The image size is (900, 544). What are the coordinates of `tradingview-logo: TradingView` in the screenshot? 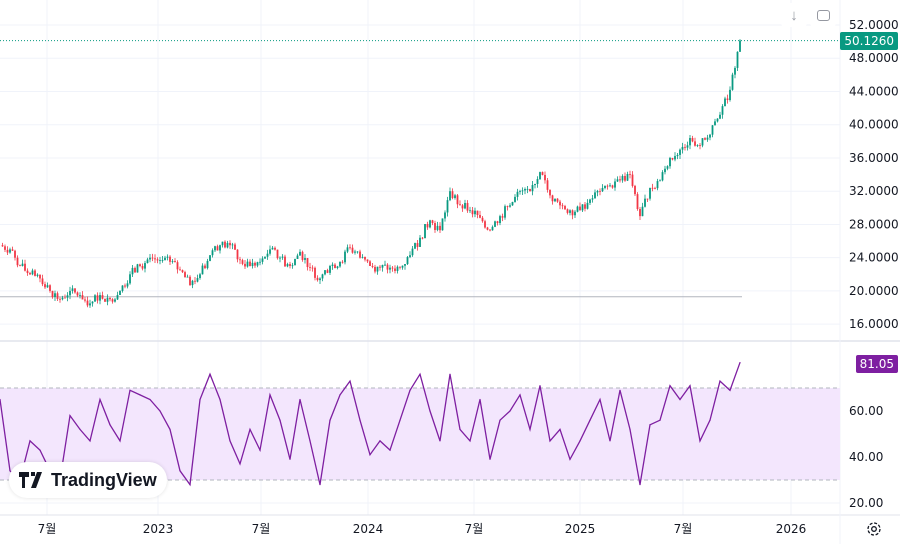 It's located at (88, 480).